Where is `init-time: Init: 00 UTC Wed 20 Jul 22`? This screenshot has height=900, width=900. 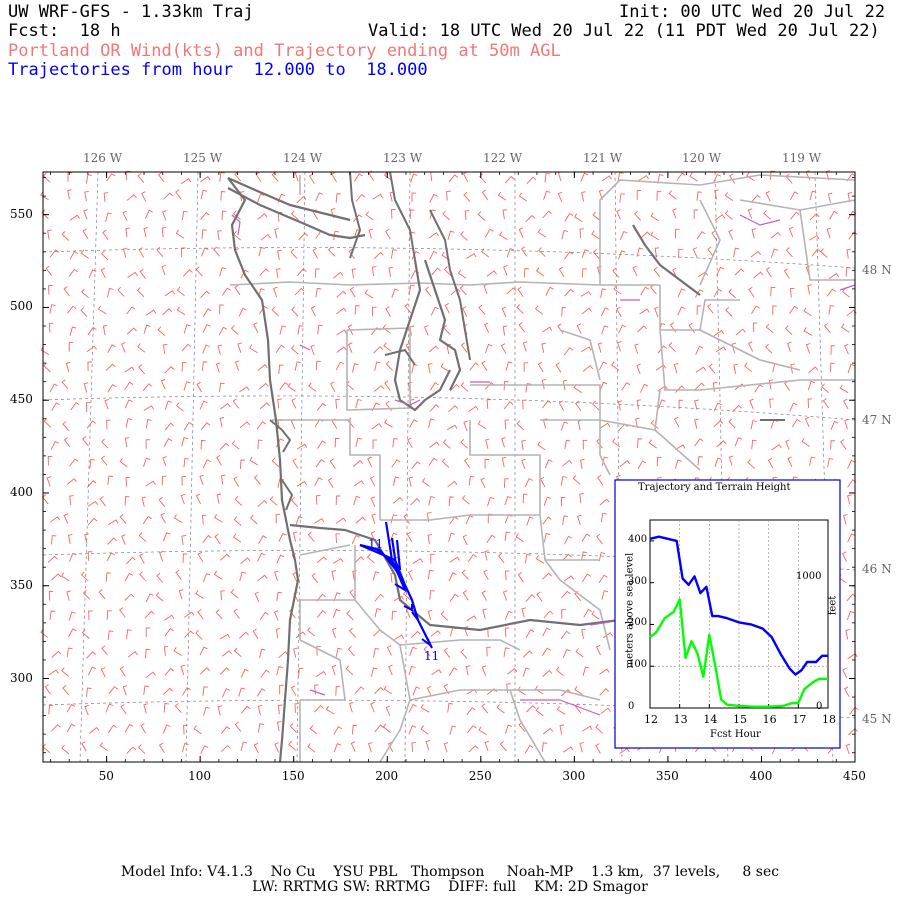
init-time: Init: 00 UTC Wed 20 Jul 22 is located at coordinates (752, 12).